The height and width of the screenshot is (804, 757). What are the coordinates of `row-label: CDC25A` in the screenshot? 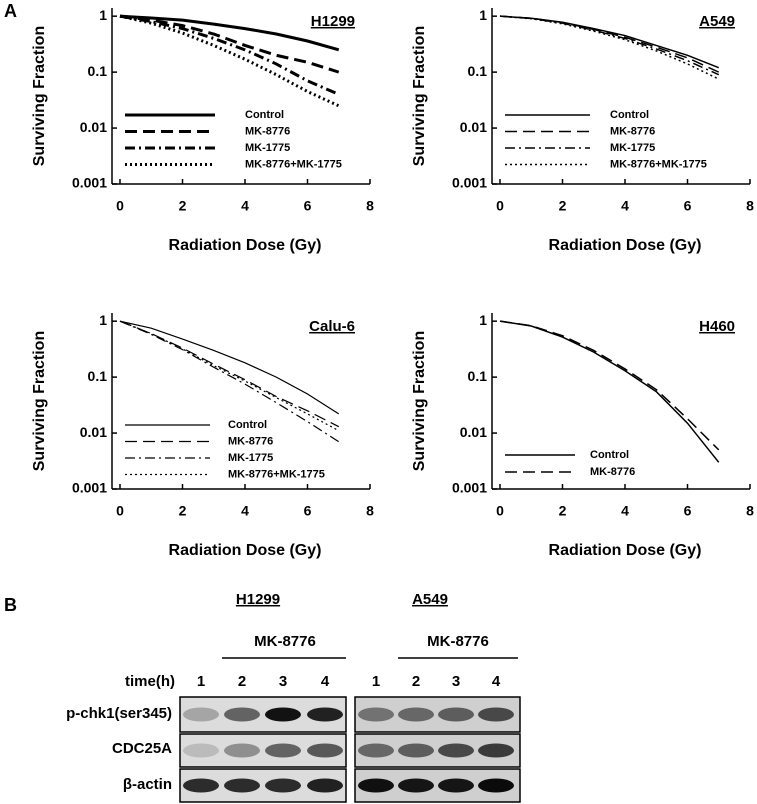 It's located at (142, 748).